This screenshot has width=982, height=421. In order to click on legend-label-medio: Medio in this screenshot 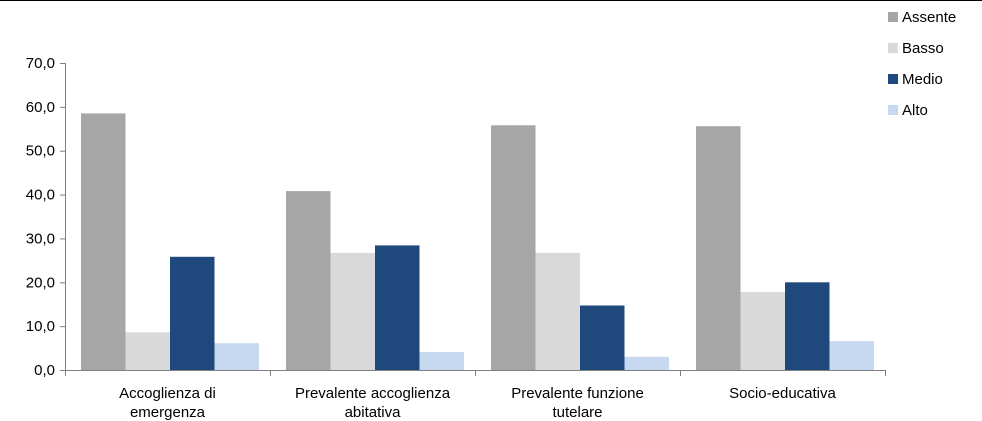, I will do `click(922, 79)`.